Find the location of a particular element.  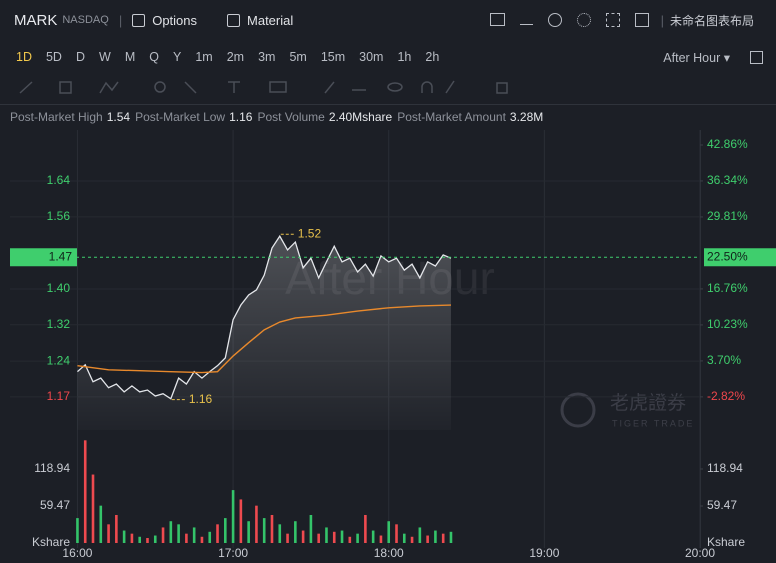

y-tick-label: 1.40 is located at coordinates (59, 288).